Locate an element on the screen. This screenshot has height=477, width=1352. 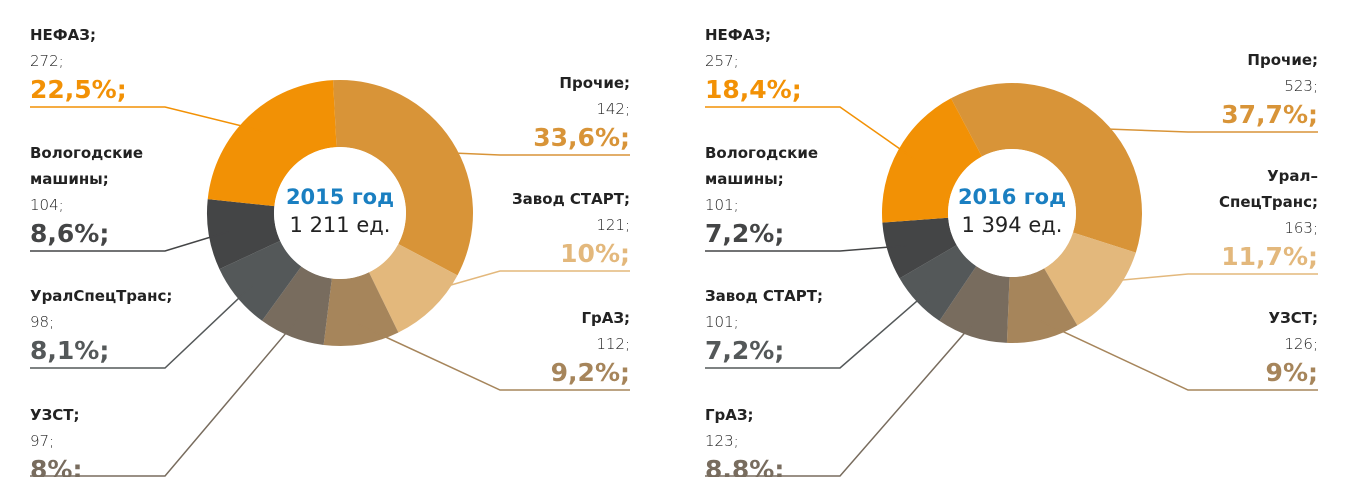
count-label: 123; is located at coordinates (722, 441).